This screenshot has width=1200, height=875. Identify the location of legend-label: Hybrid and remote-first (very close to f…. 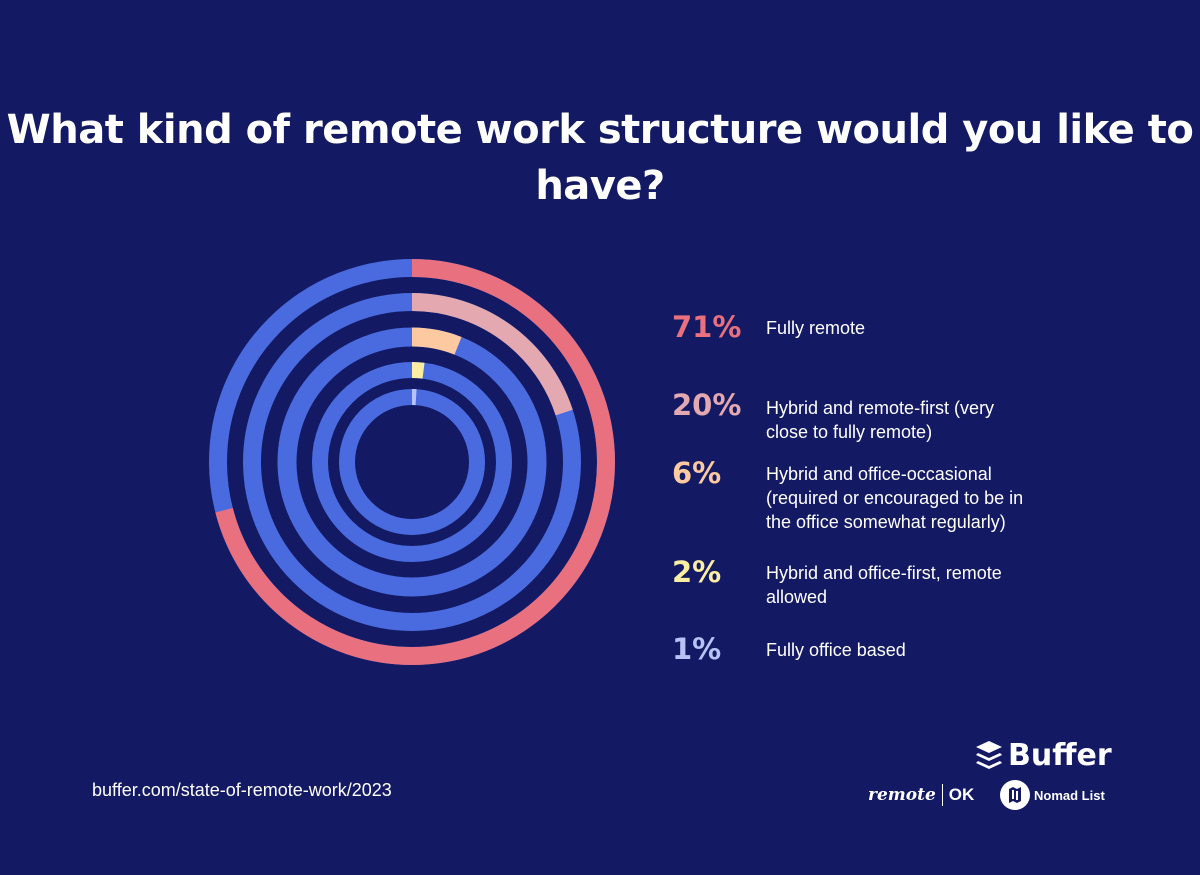
(880, 420).